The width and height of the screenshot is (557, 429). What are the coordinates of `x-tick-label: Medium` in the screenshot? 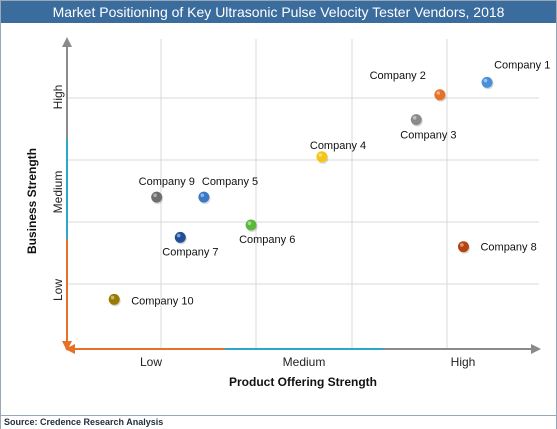 It's located at (304, 362).